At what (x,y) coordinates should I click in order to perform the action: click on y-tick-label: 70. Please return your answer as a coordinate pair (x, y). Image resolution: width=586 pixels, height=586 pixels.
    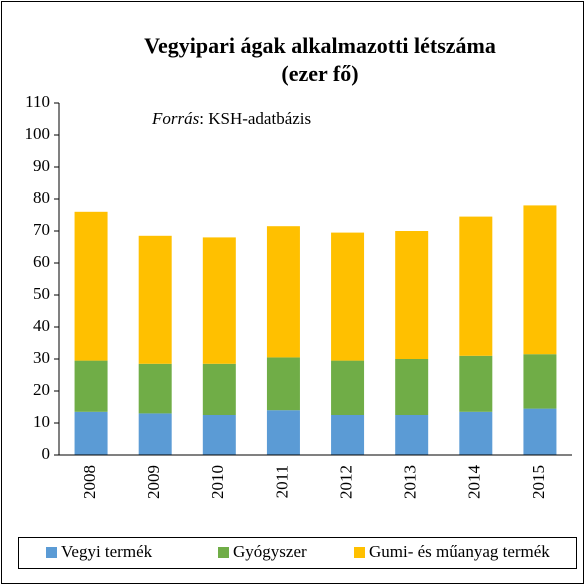
    Looking at the image, I should click on (41, 229).